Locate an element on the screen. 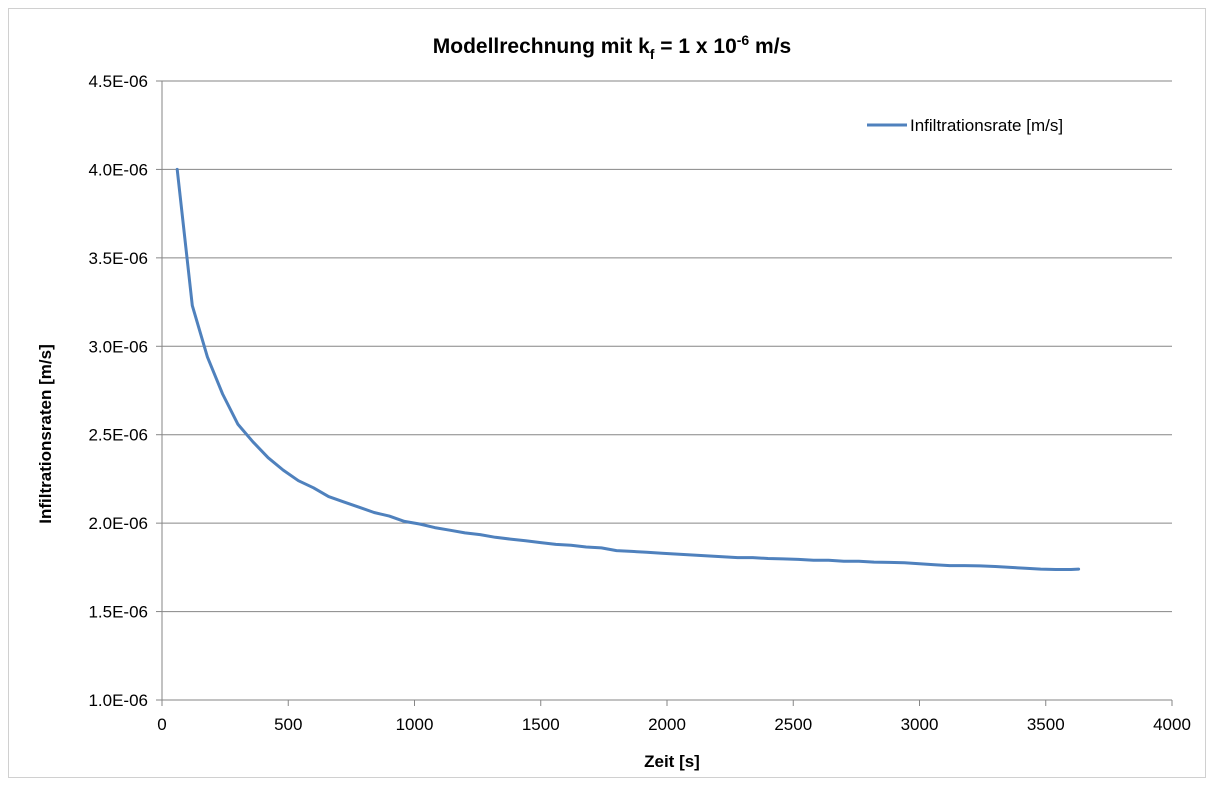 The width and height of the screenshot is (1213, 786). x-tick-label: 1500 is located at coordinates (541, 724).